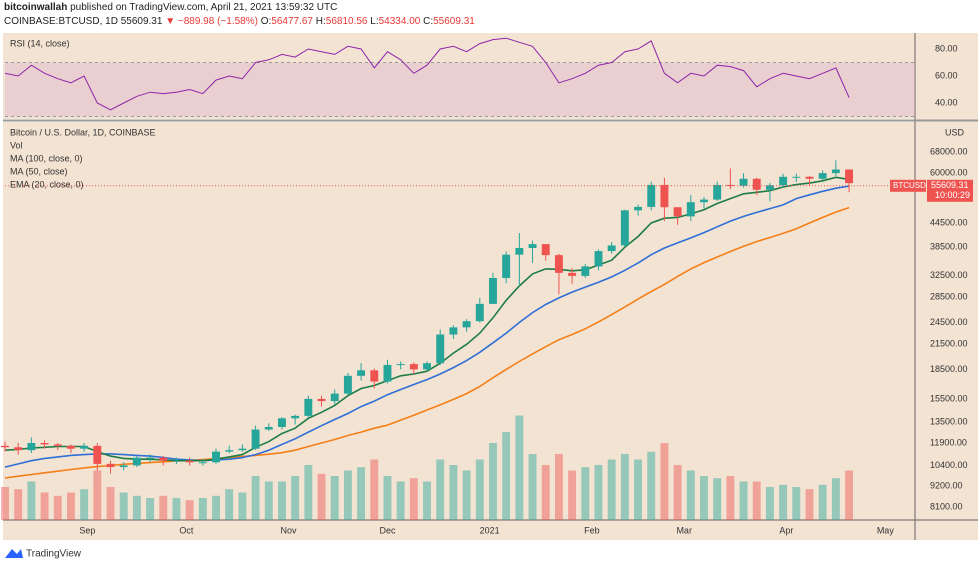 The height and width of the screenshot is (567, 980). Describe the element at coordinates (786, 530) in the screenshot. I see `x-tick-label: Apr` at that location.